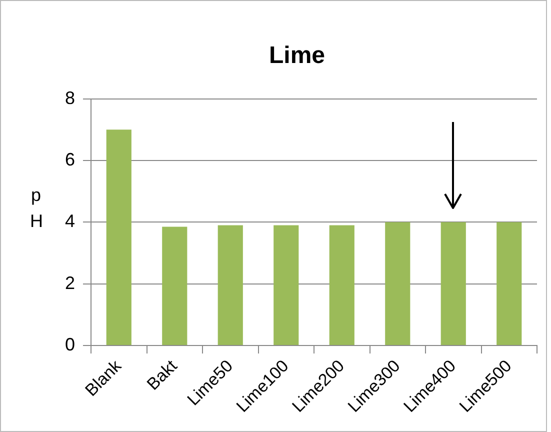 This screenshot has height=432, width=551. Describe the element at coordinates (70, 159) in the screenshot. I see `y-tick-label: 6` at that location.